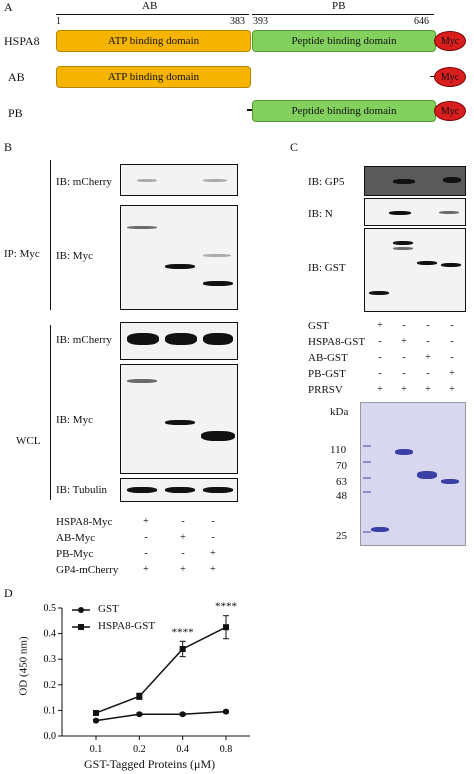  Describe the element at coordinates (150, 764) in the screenshot. I see `x-axis-label: GST-Tagged Proteins (μM)` at that location.